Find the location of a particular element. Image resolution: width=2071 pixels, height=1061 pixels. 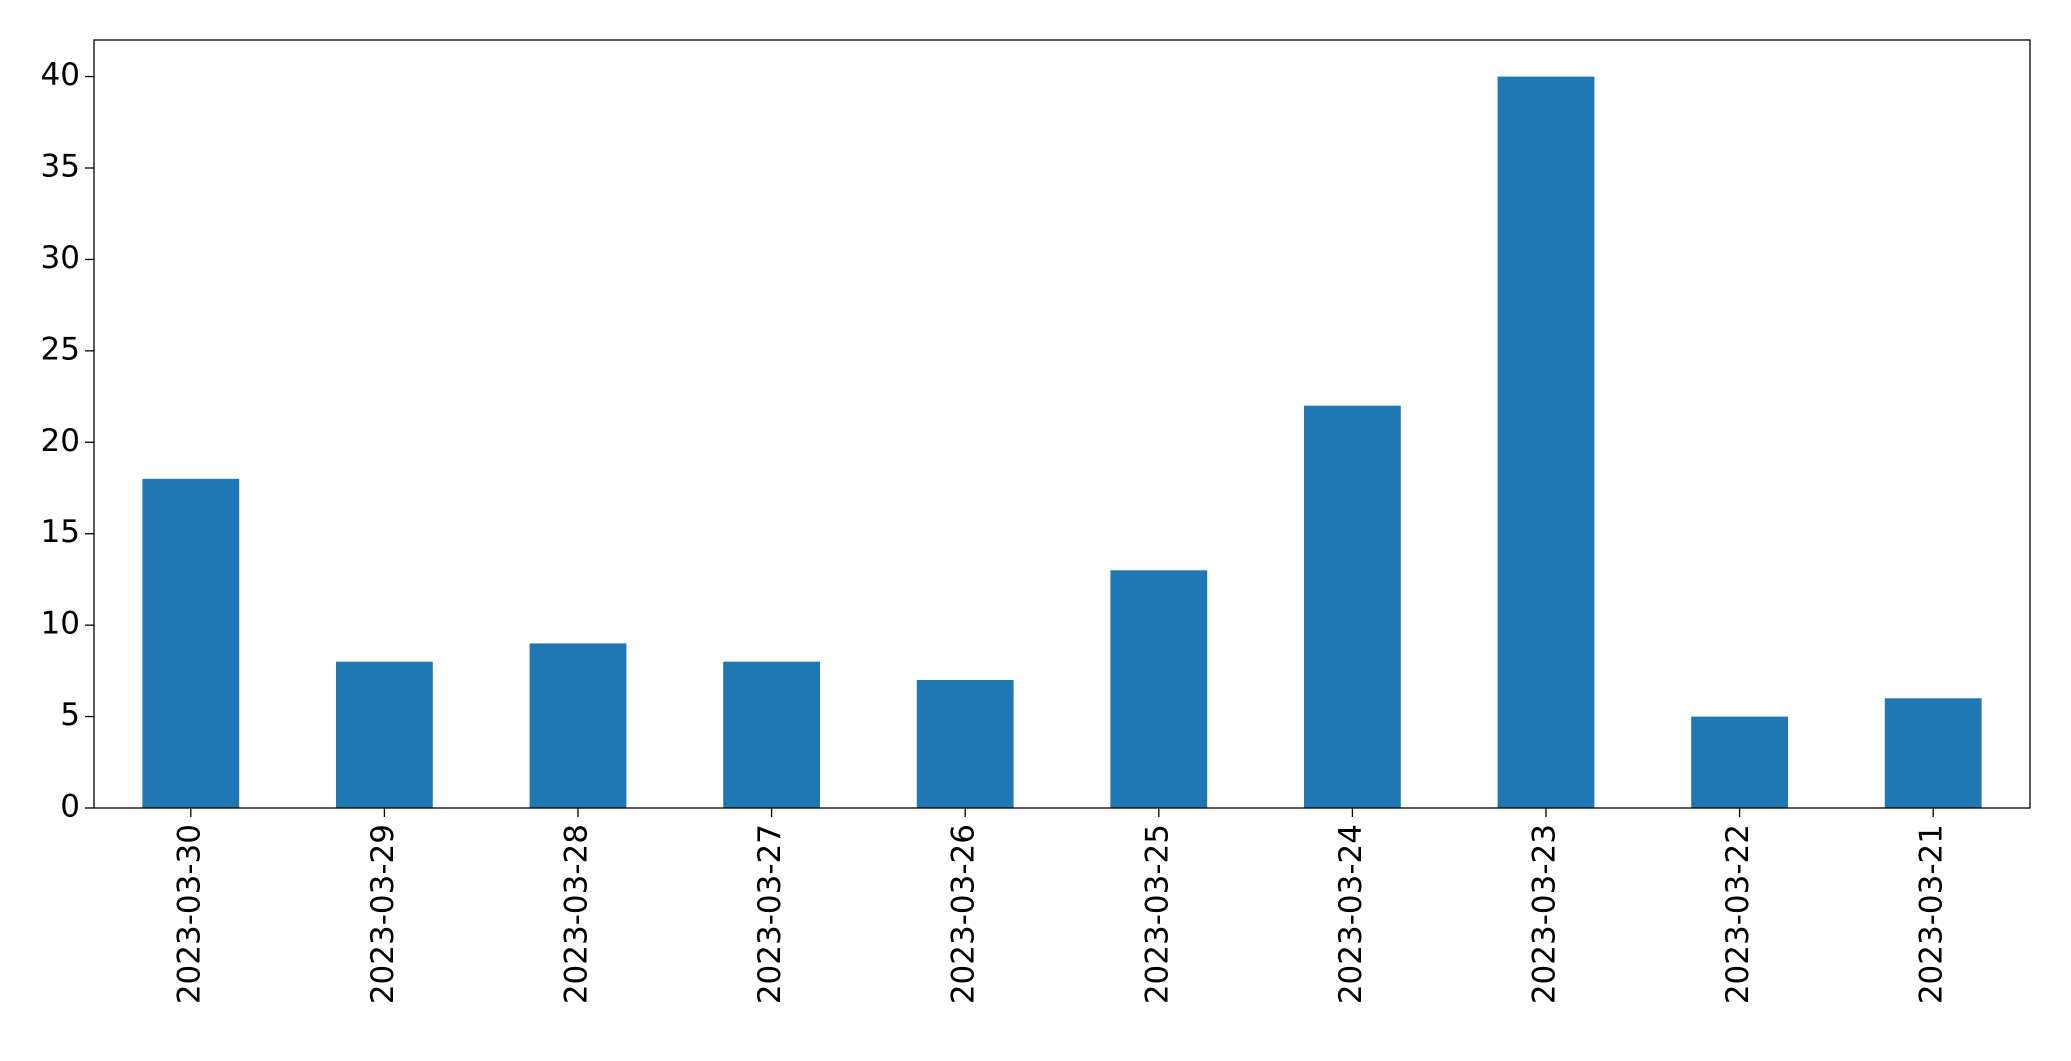

y-tick-label: 20 is located at coordinates (60, 441).